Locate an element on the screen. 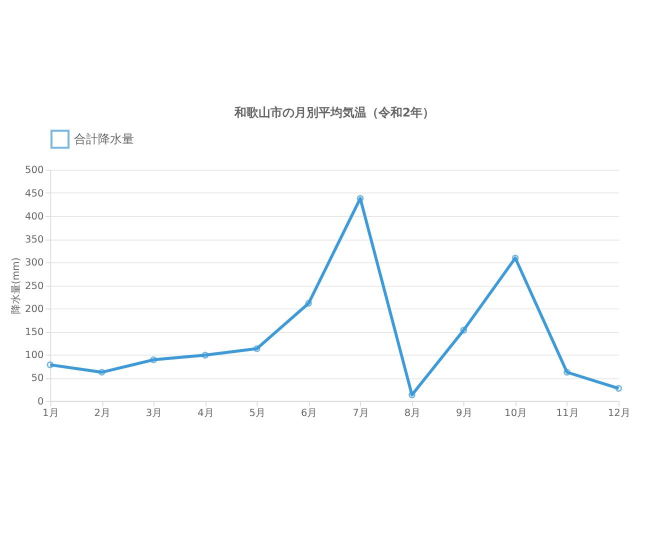  x-tick-label: 8月 is located at coordinates (412, 414).